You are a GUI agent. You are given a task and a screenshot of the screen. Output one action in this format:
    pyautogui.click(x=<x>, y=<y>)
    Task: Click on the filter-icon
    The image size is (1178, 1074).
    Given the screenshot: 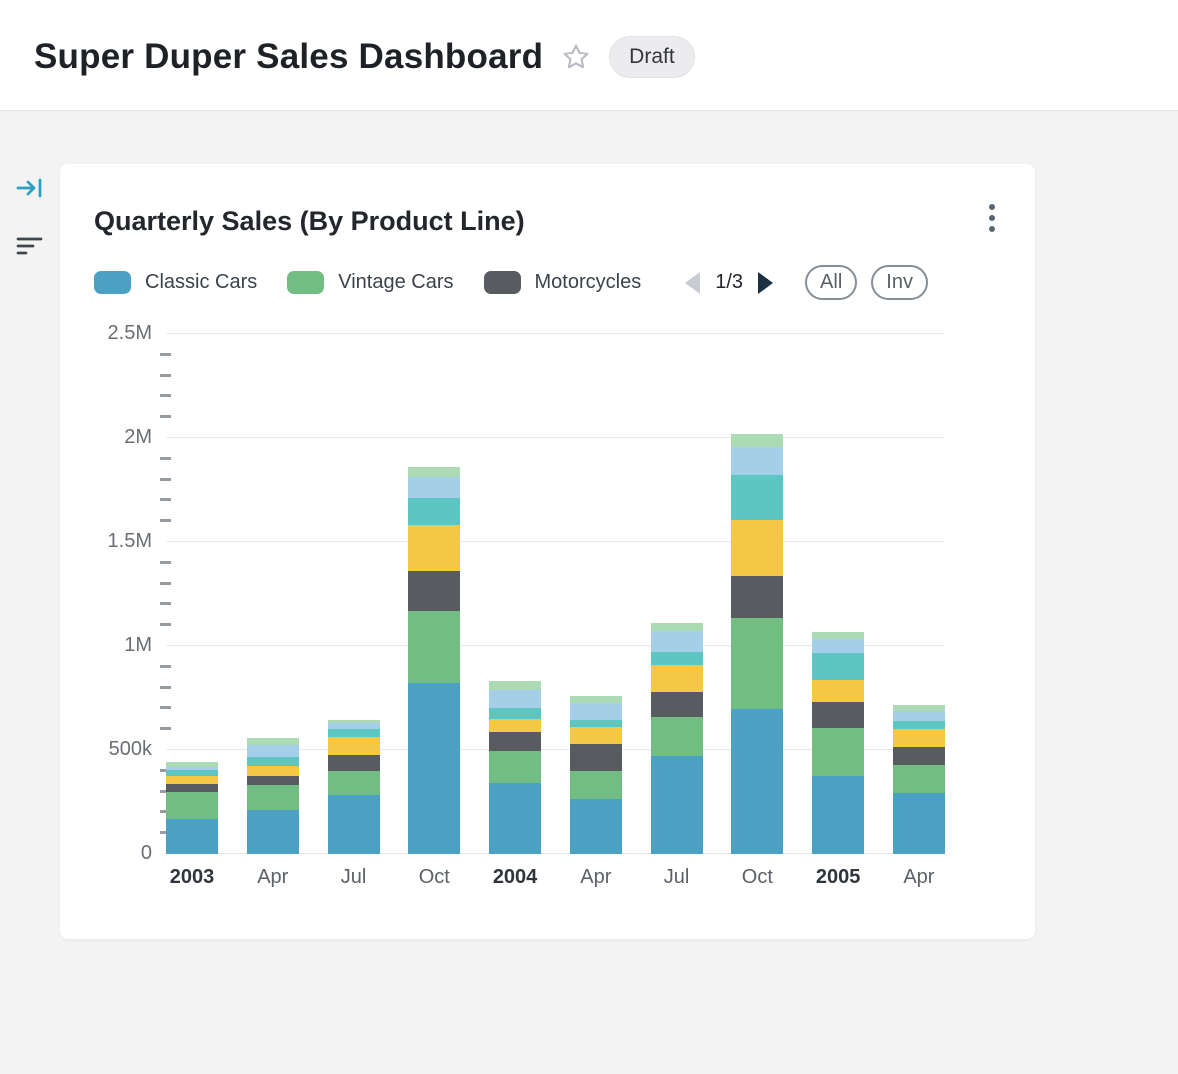 What is the action you would take?
    pyautogui.click(x=30, y=246)
    